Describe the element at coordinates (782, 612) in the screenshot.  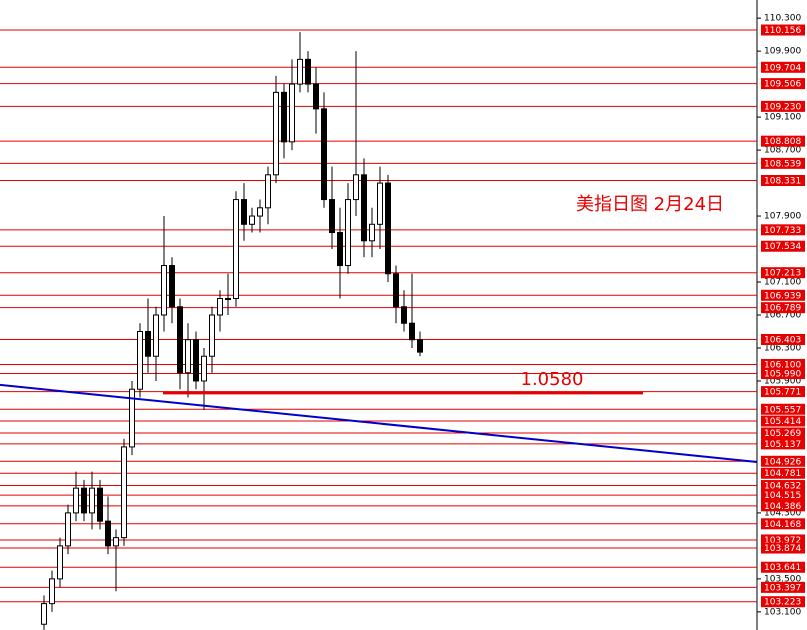
I see `y-tick-label: 103.100` at that location.